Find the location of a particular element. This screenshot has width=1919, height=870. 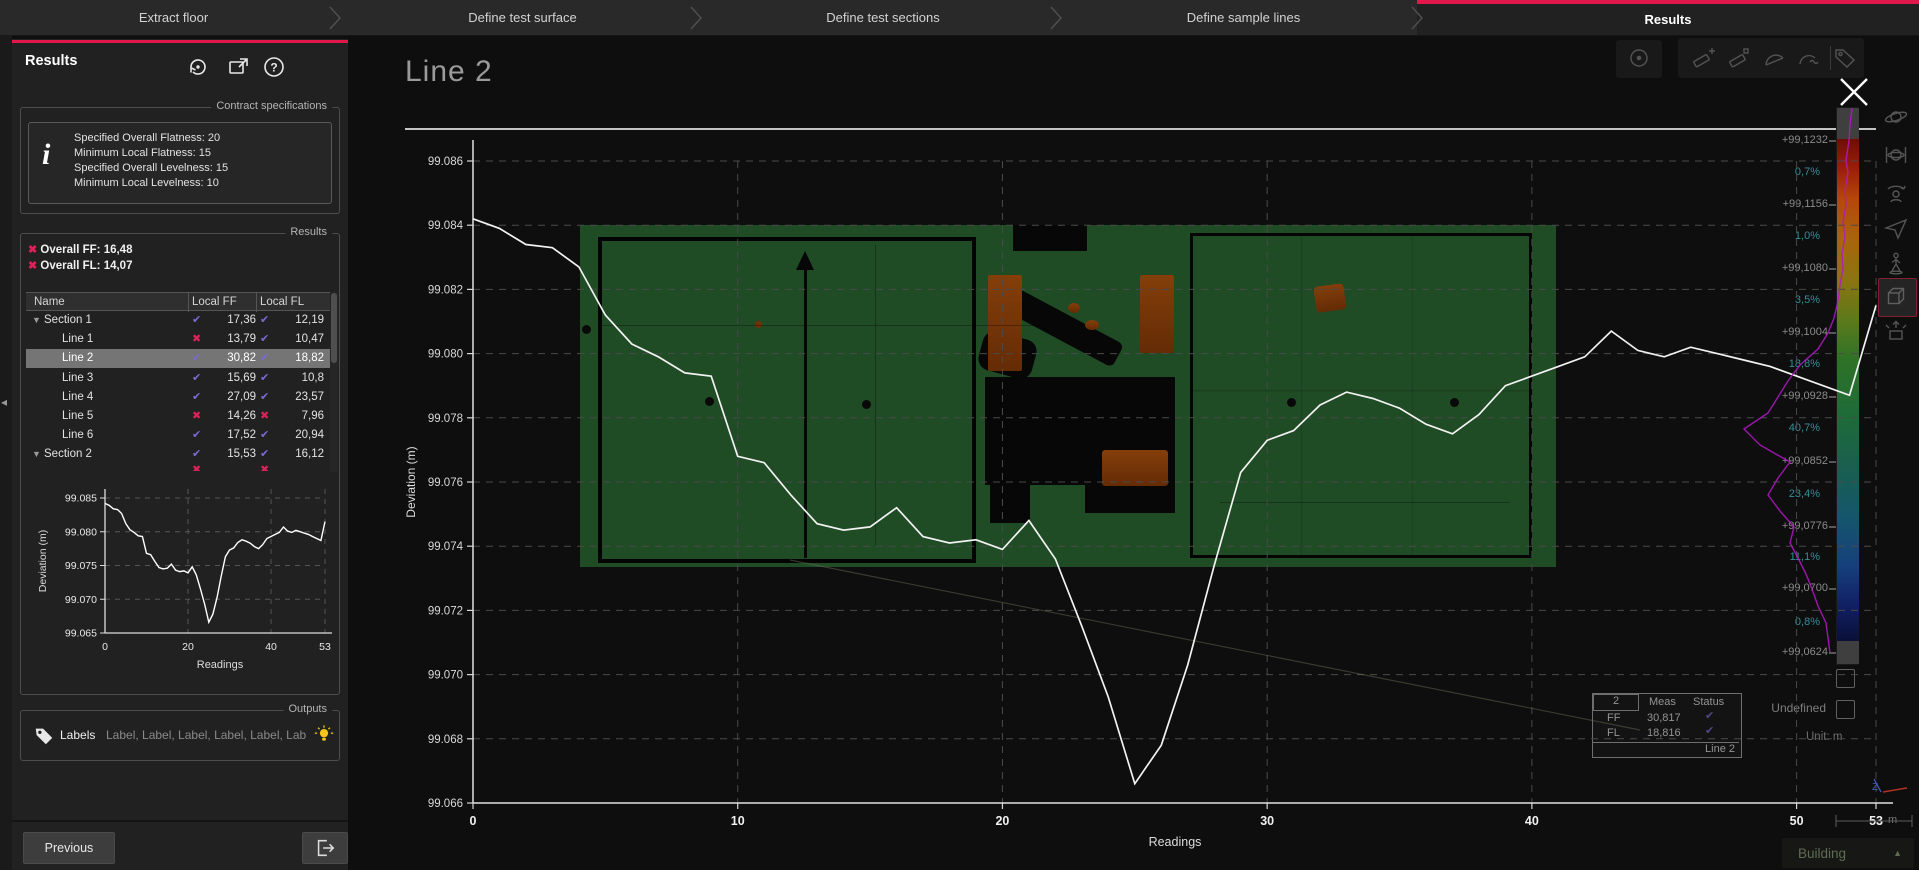

line-measurement-tooltip: 2 Meas Status FF 30,817 FL 18,816 Line 2 is located at coordinates (1667, 725).